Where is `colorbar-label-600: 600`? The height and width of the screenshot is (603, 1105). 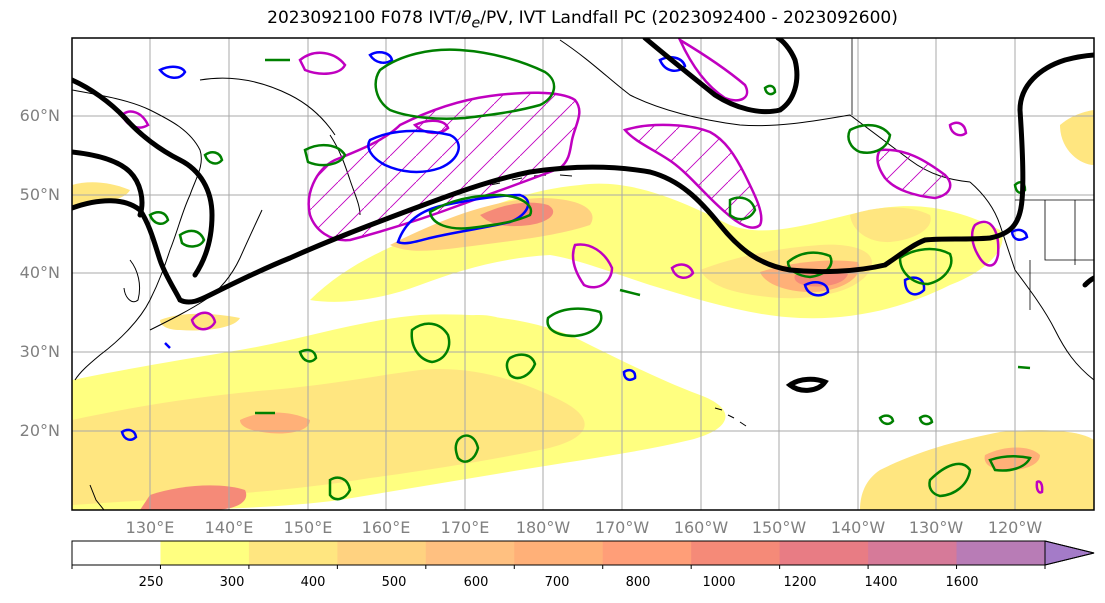 colorbar-label-600: 600 is located at coordinates (476, 582).